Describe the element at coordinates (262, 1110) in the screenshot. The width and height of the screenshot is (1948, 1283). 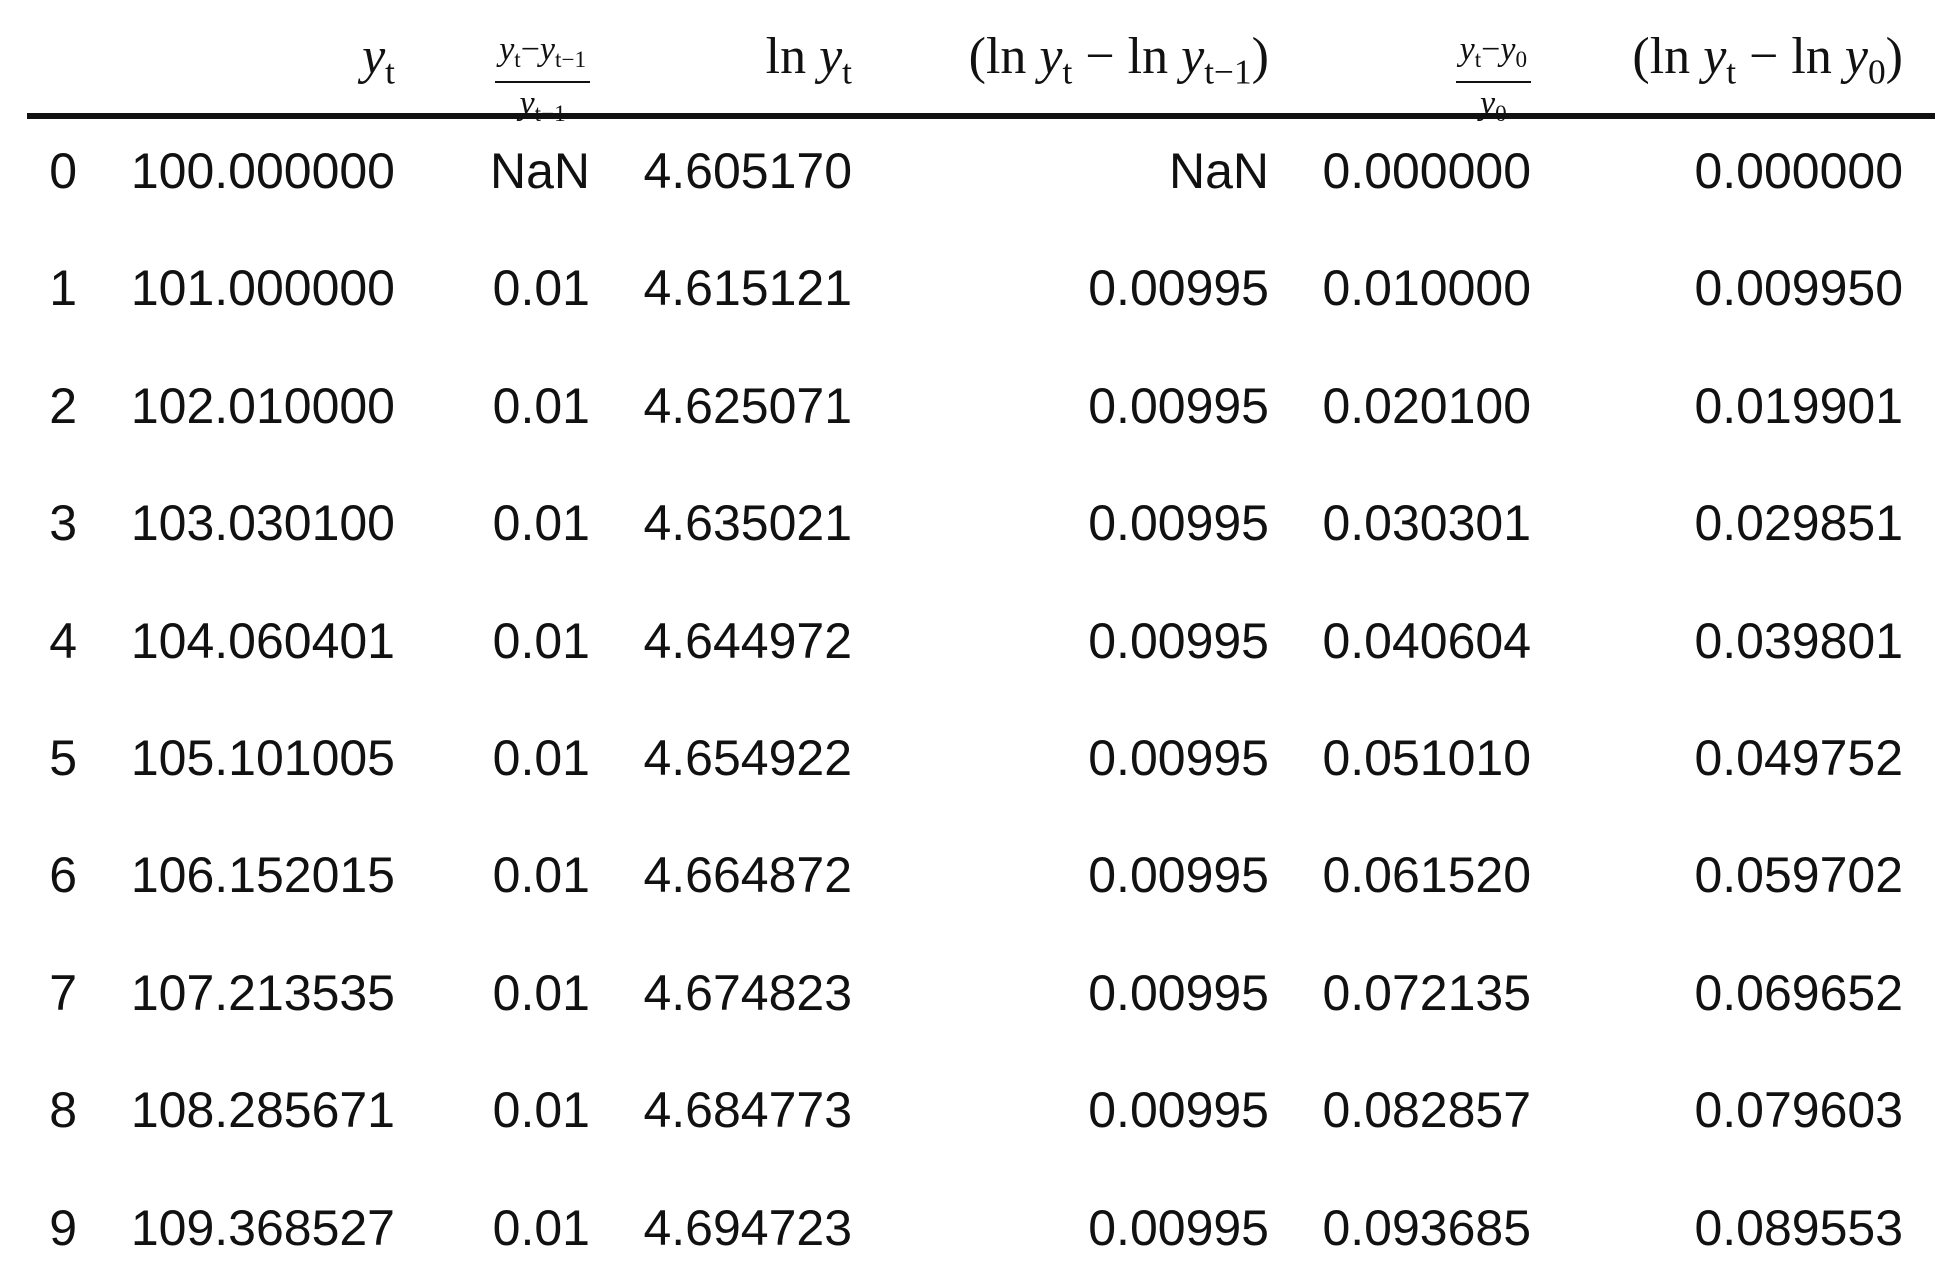
I see `table-cell: 108.285671` at that location.